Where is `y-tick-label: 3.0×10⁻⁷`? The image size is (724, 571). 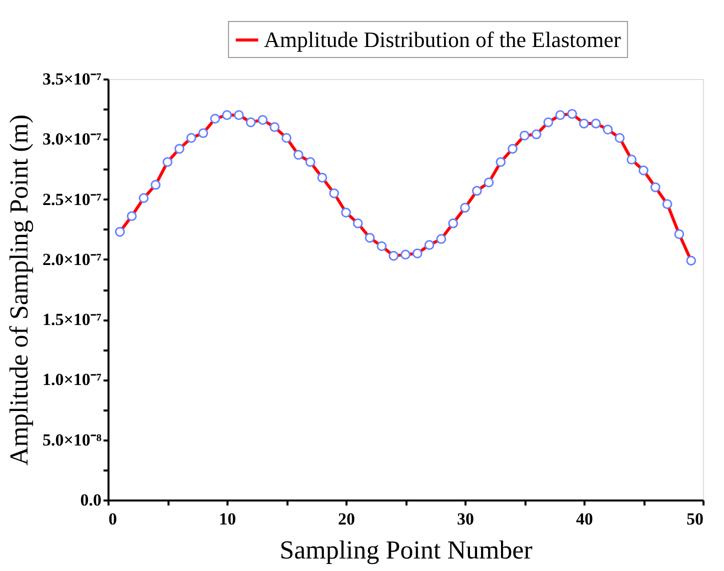 y-tick-label: 3.0×10⁻⁷ is located at coordinates (72, 139).